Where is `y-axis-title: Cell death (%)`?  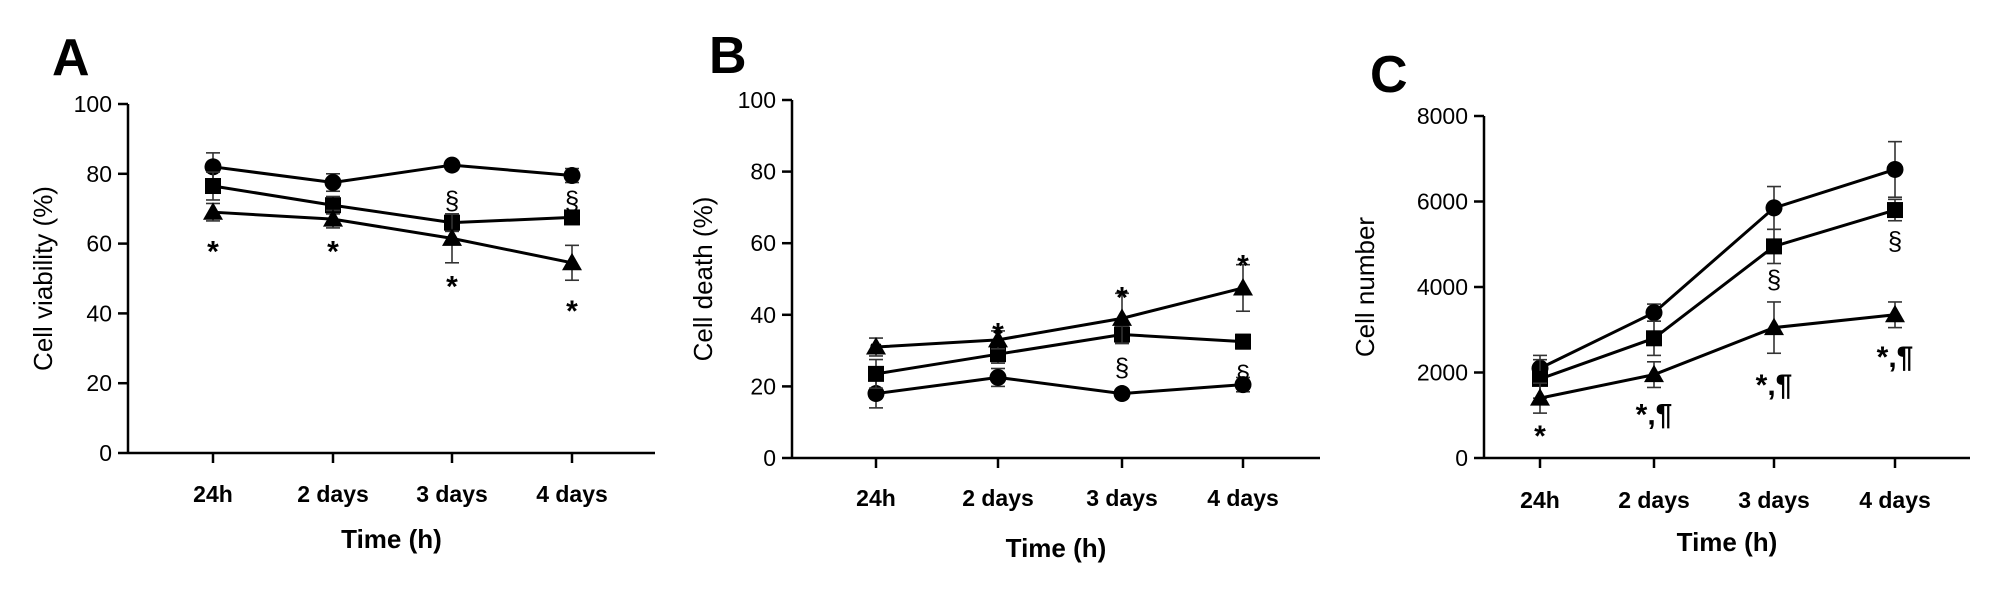 y-axis-title: Cell death (%) is located at coordinates (703, 279).